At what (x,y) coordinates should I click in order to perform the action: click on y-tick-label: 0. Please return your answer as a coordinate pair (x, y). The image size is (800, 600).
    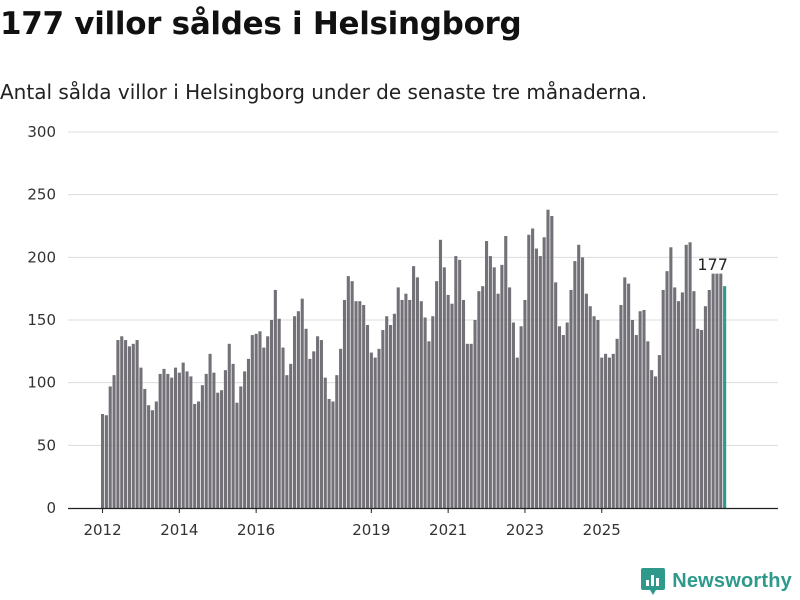
    Looking at the image, I should click on (51, 508).